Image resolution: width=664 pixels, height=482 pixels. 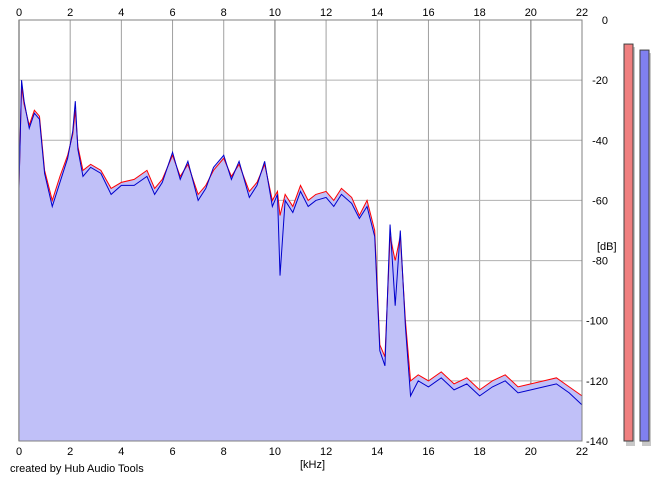 I want to click on x-tick-label-top: 22, so click(x=582, y=13).